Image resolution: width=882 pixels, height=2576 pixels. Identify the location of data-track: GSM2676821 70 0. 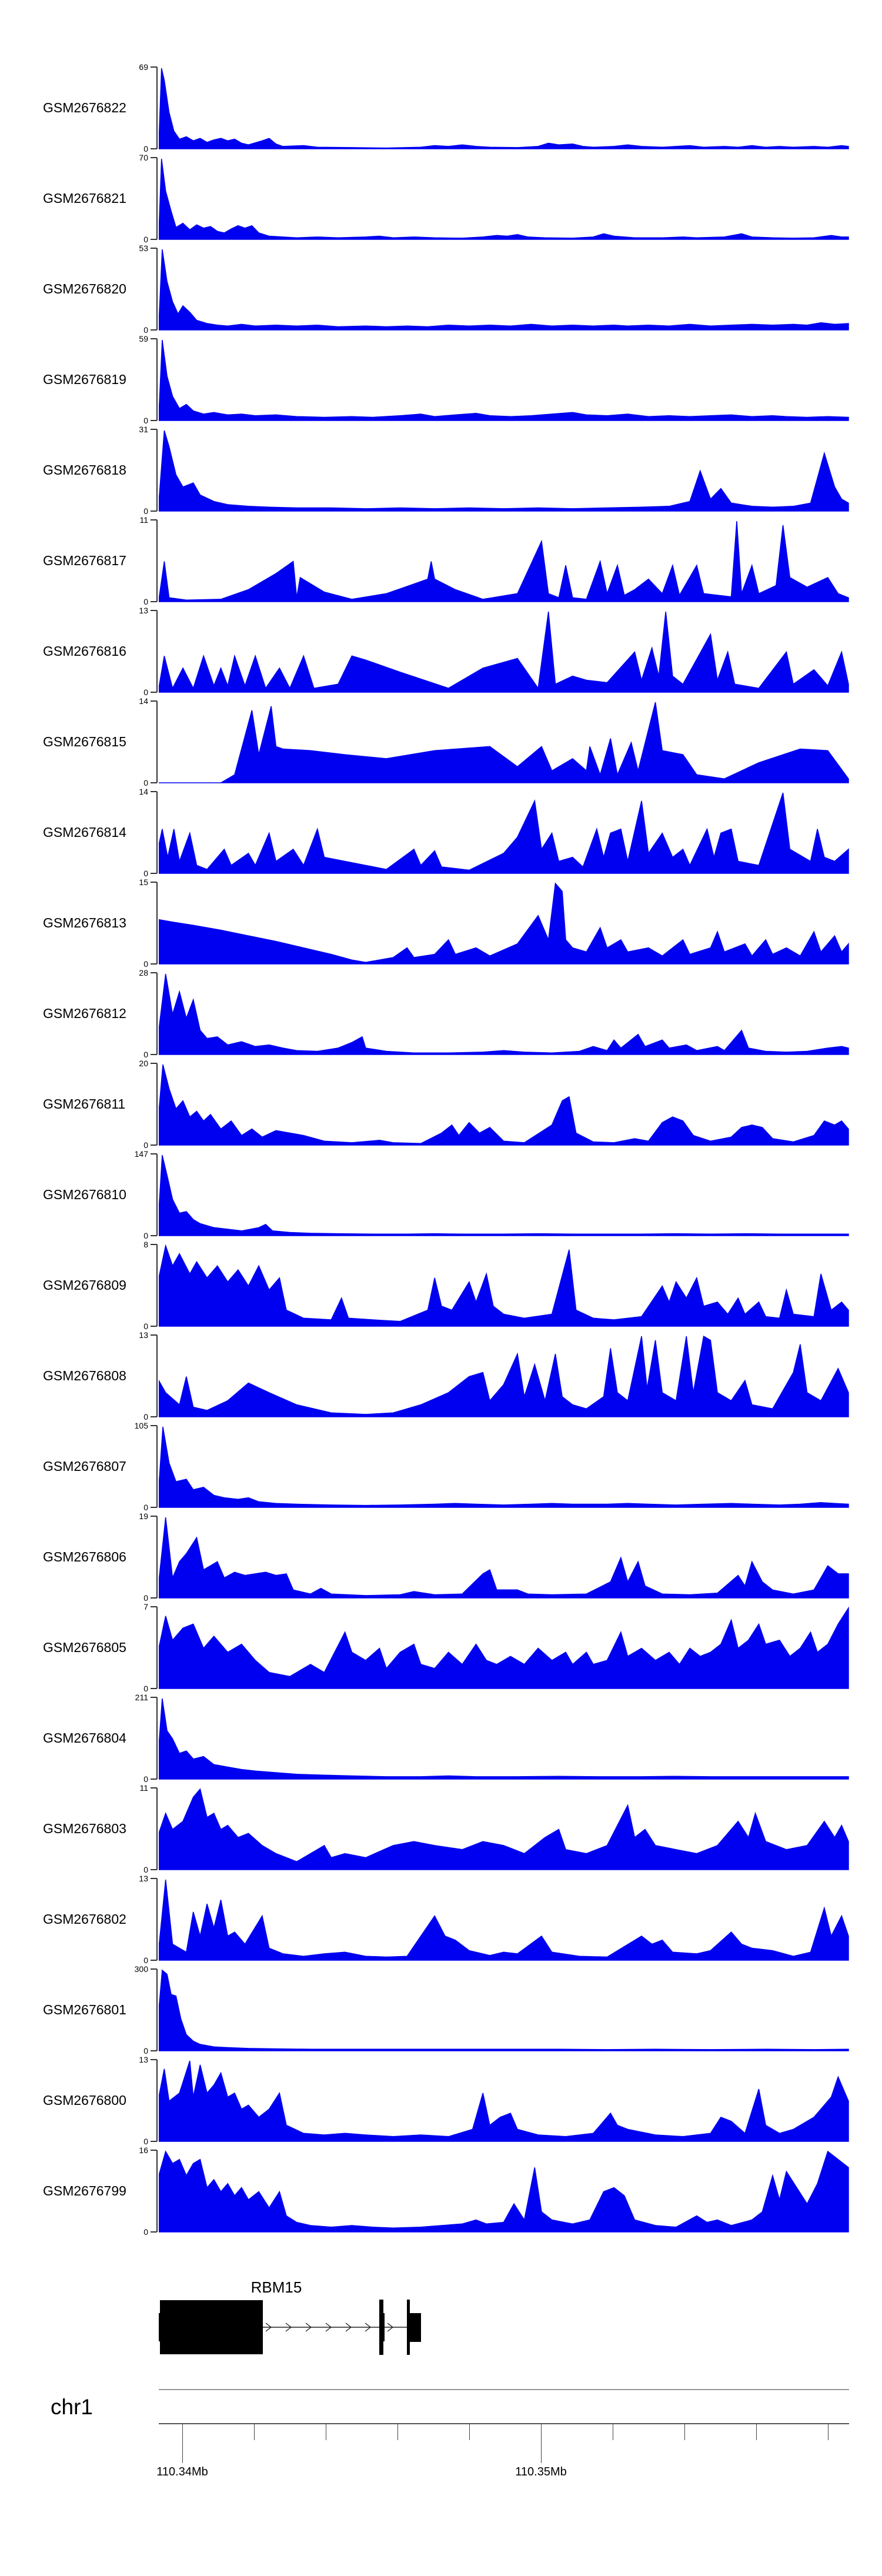
(441, 198).